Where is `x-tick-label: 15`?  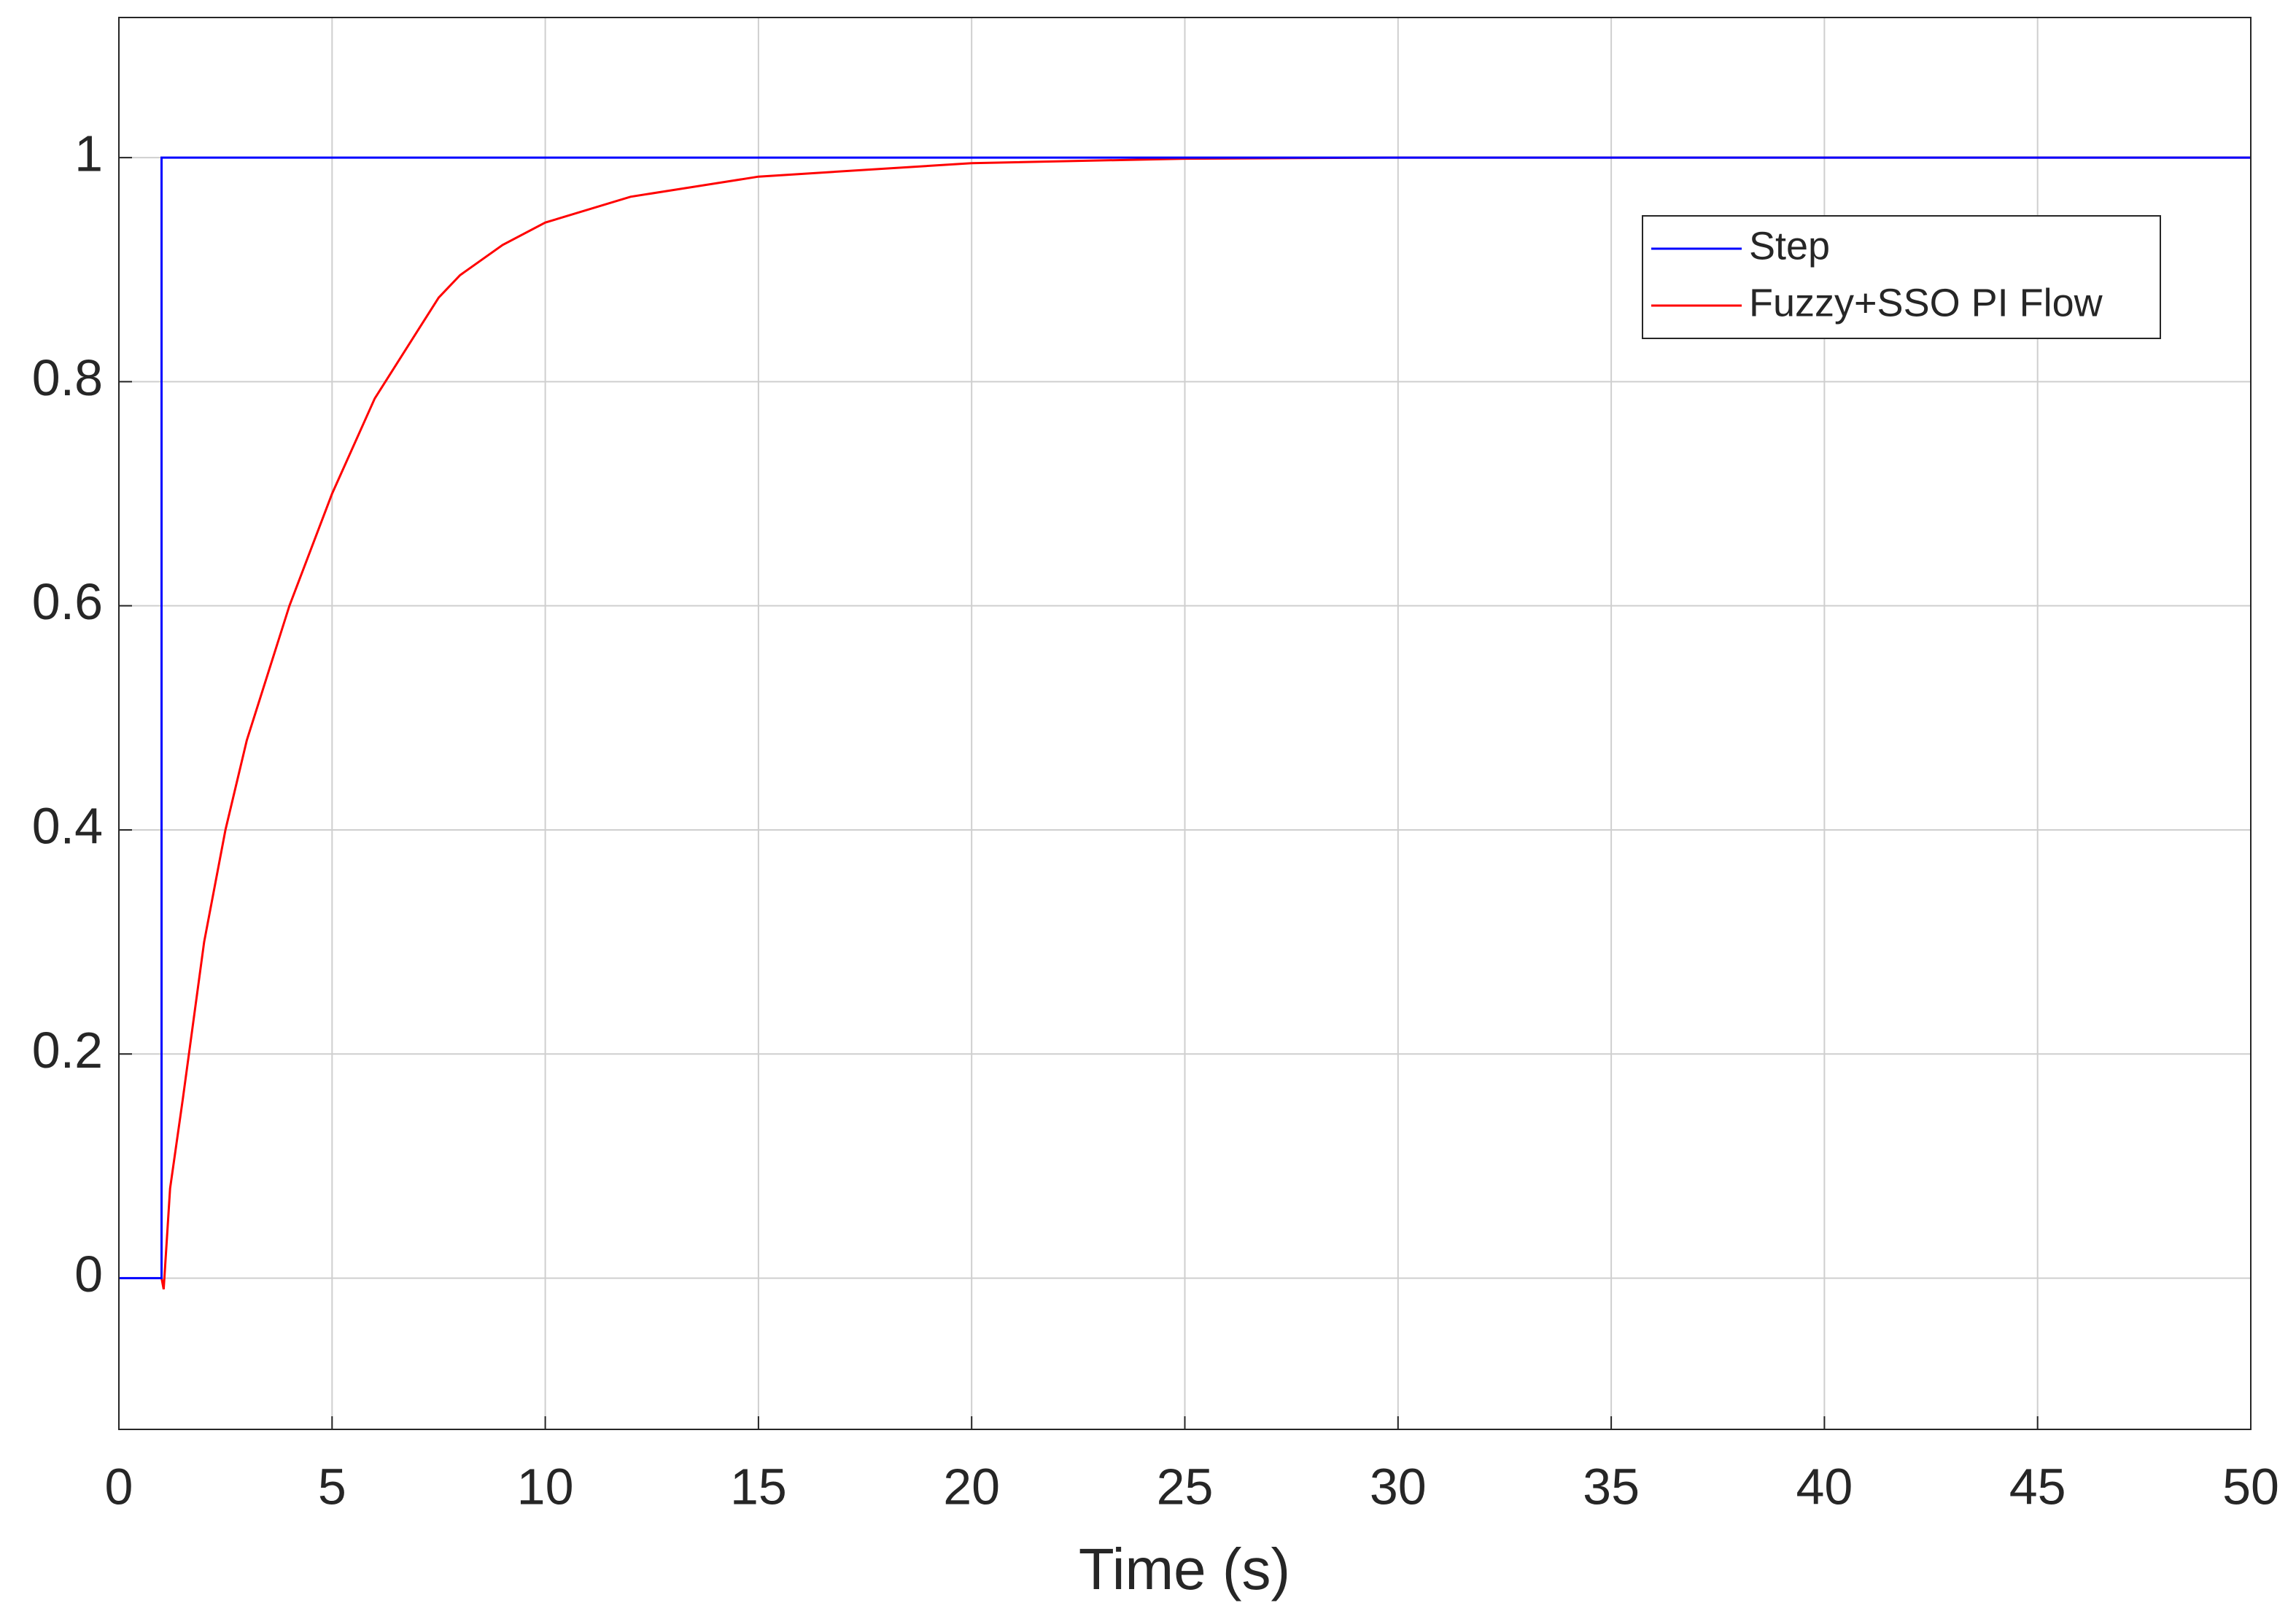
x-tick-label: 15 is located at coordinates (758, 1486).